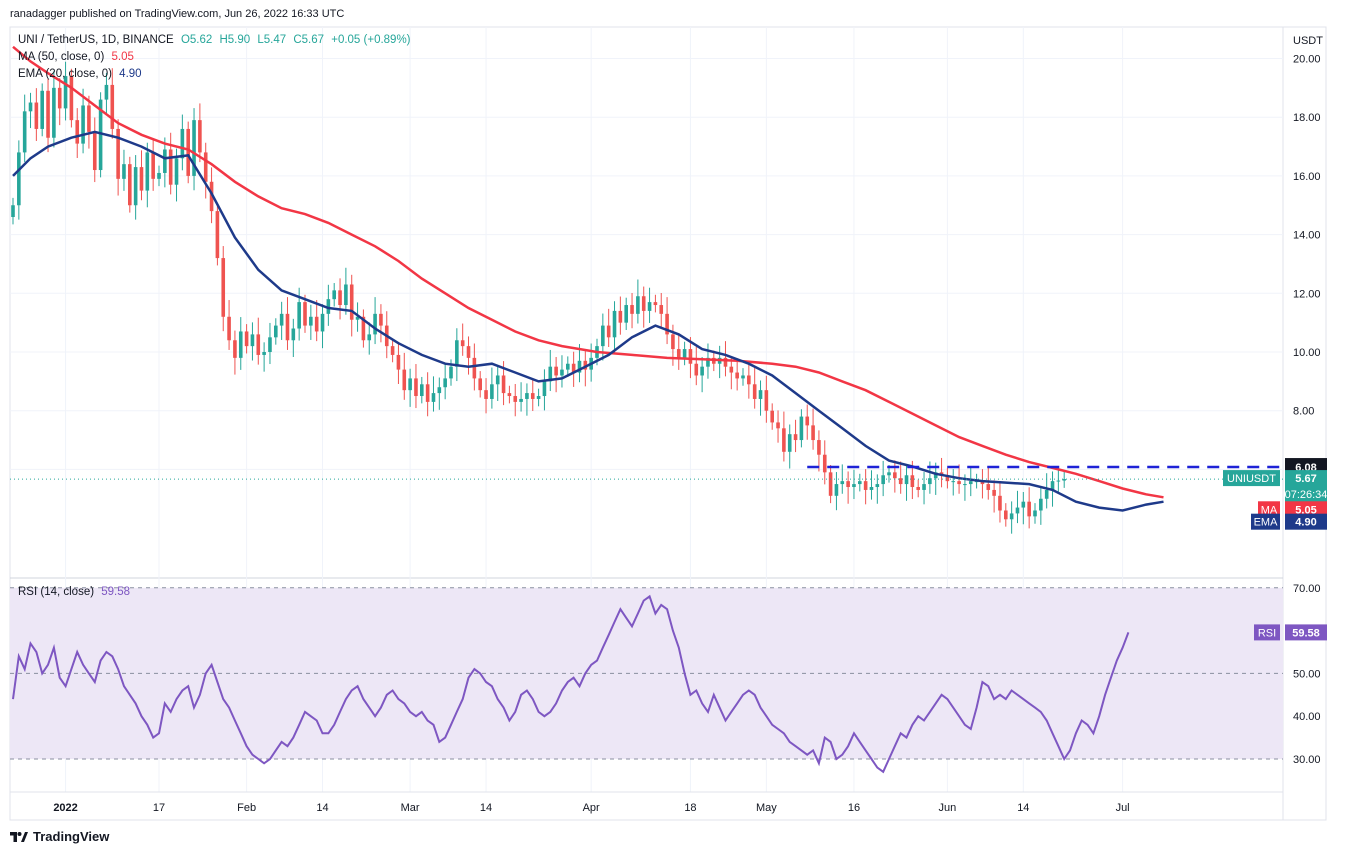 This screenshot has width=1361, height=856. I want to click on price-name-label: EMA, so click(1266, 523).